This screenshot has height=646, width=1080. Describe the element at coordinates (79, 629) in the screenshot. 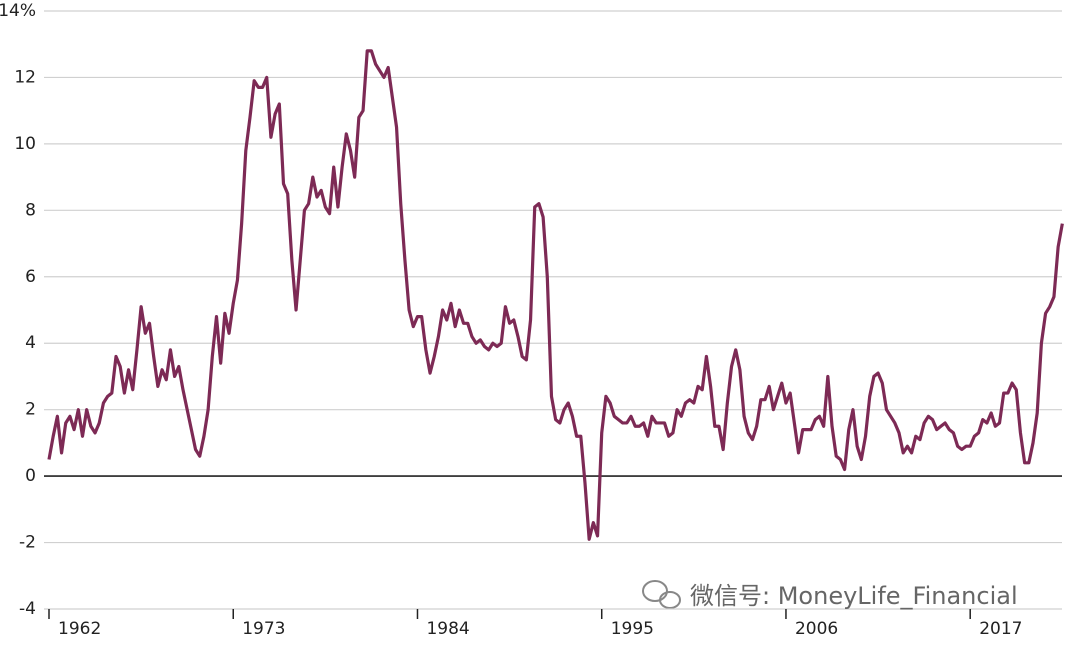

I see `x-tick-label: 1962` at that location.